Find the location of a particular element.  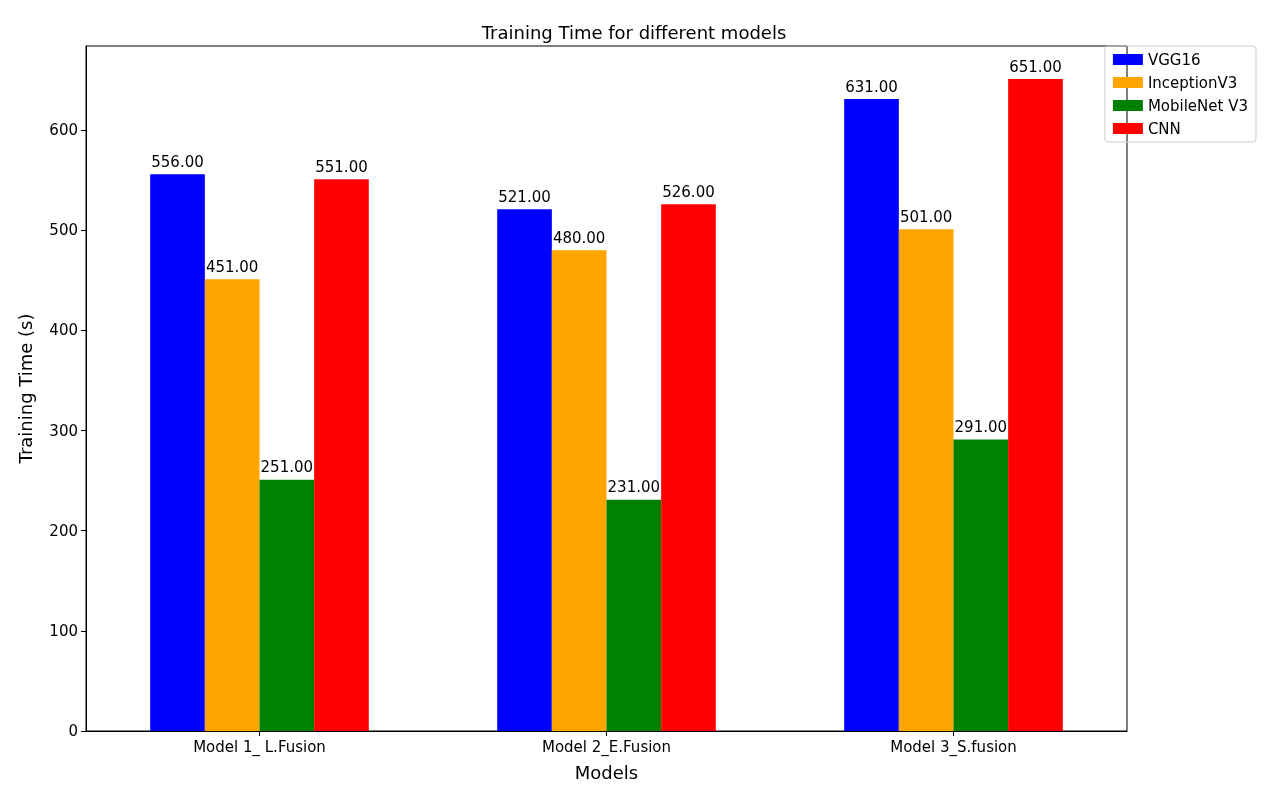

legend-label: InceptionV3 is located at coordinates (1192, 82).